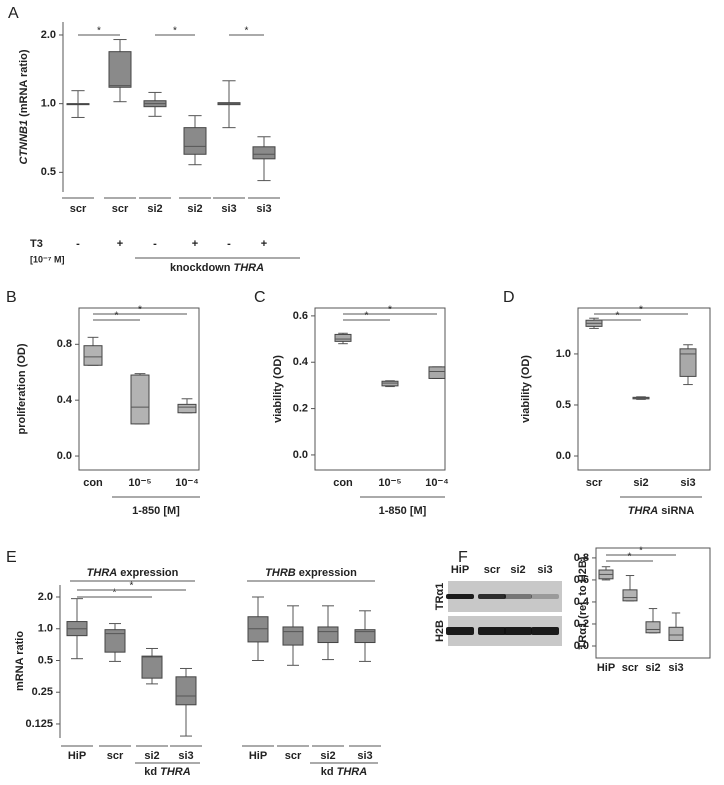  I want to click on treatment-label: T3, so click(36, 244).